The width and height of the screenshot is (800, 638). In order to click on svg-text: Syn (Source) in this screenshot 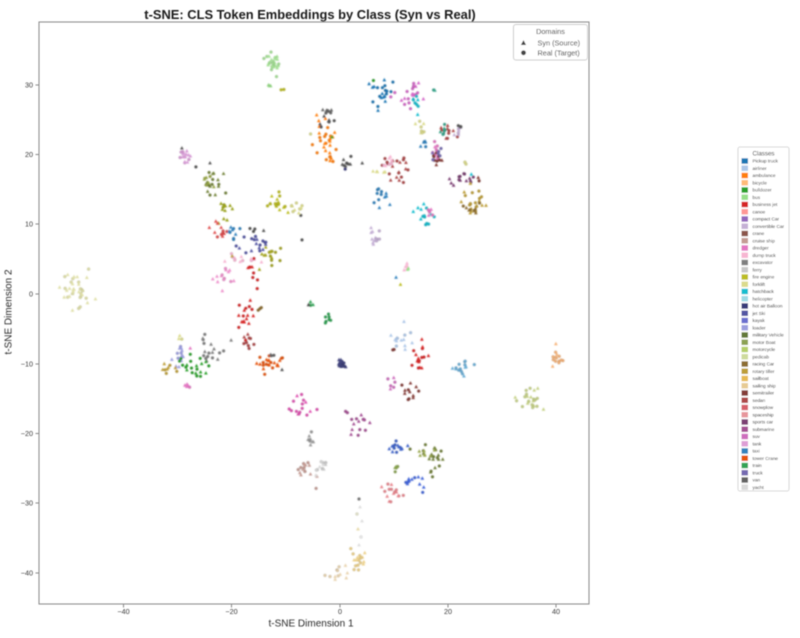, I will do `click(559, 43)`.